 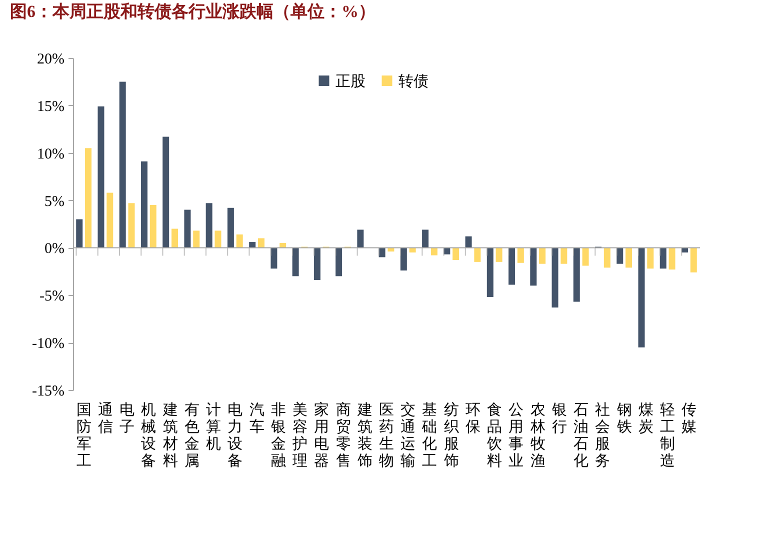 I want to click on x-tick-label: 煤炭, so click(x=646, y=419).